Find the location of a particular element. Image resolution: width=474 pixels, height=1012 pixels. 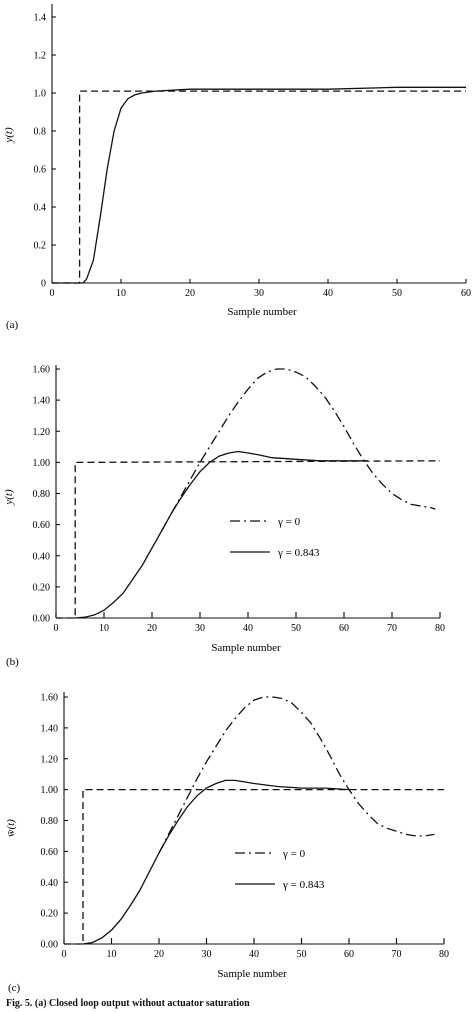

y-tick-label: 1.2 is located at coordinates (40, 56).